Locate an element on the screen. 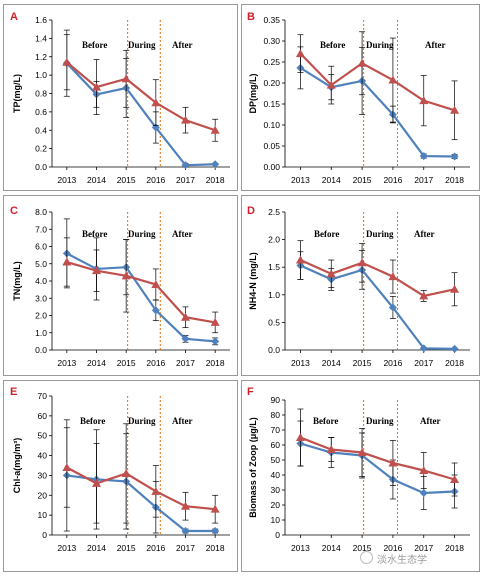 This screenshot has width=484, height=576. y-tick-label: 0.8 is located at coordinates (41, 94).